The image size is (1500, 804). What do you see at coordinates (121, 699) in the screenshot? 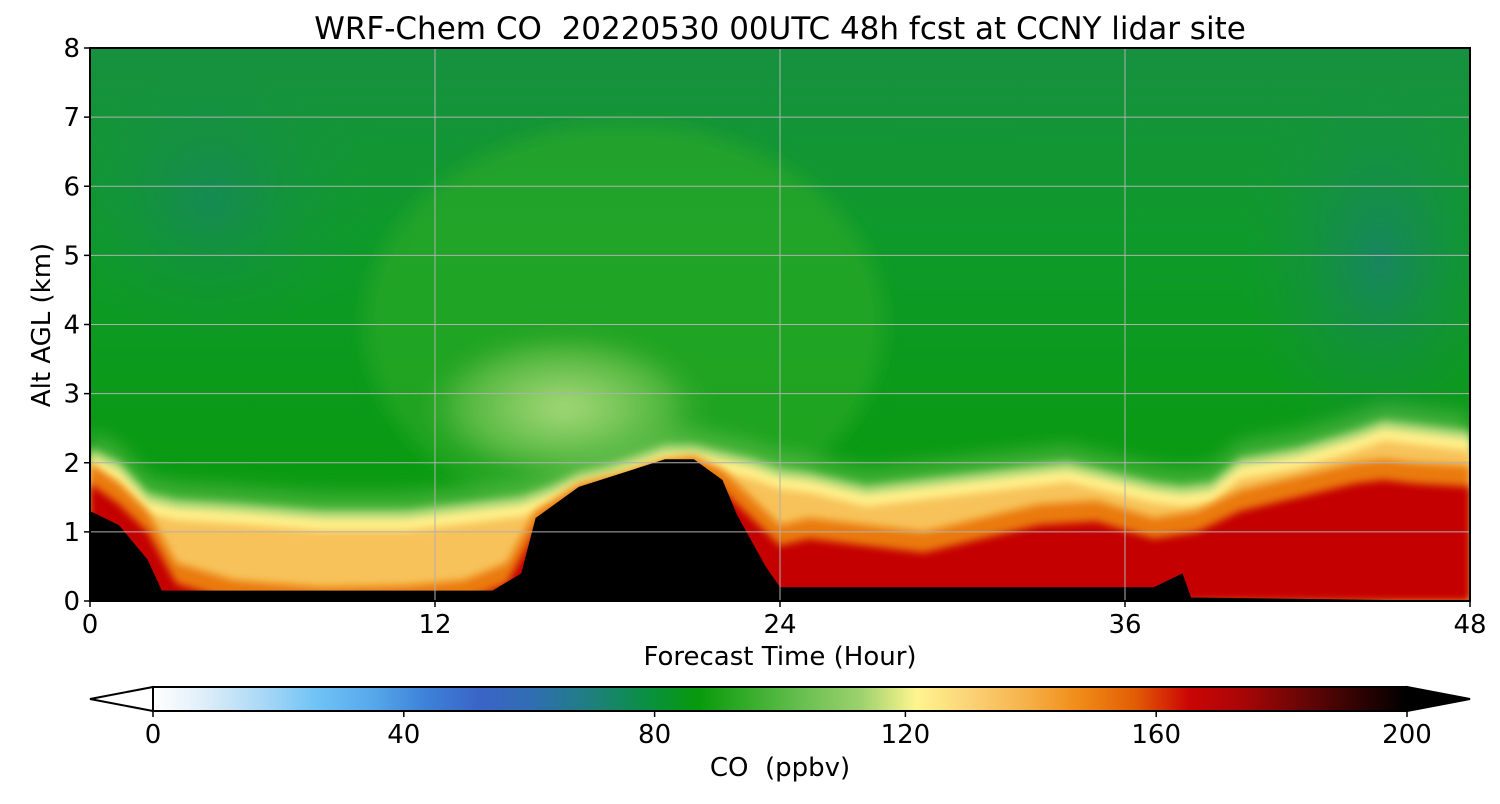
I see `colorbar-extend-min` at bounding box center [121, 699].